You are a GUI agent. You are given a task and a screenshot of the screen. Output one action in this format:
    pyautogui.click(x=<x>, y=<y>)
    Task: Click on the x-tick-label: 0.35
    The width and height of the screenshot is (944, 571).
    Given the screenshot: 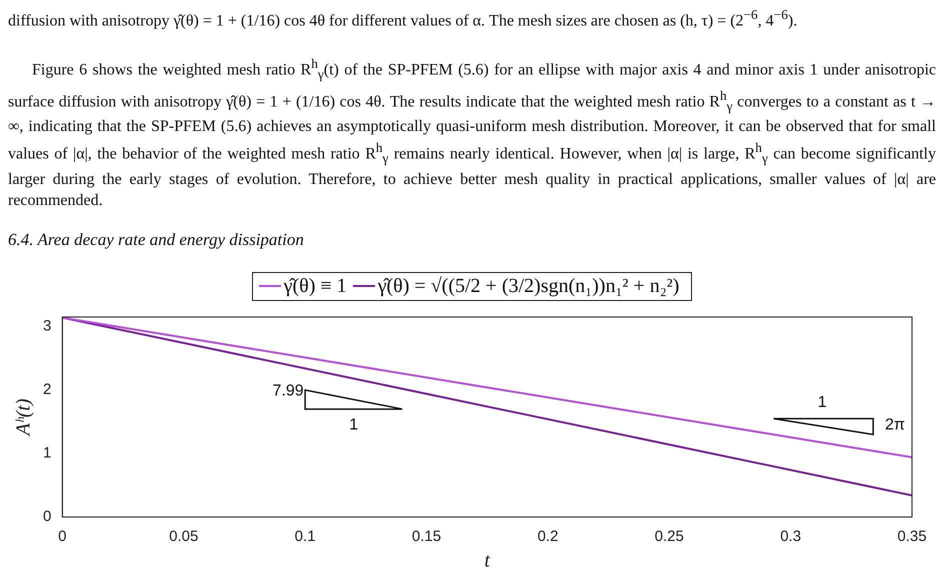 What is the action you would take?
    pyautogui.click(x=912, y=537)
    